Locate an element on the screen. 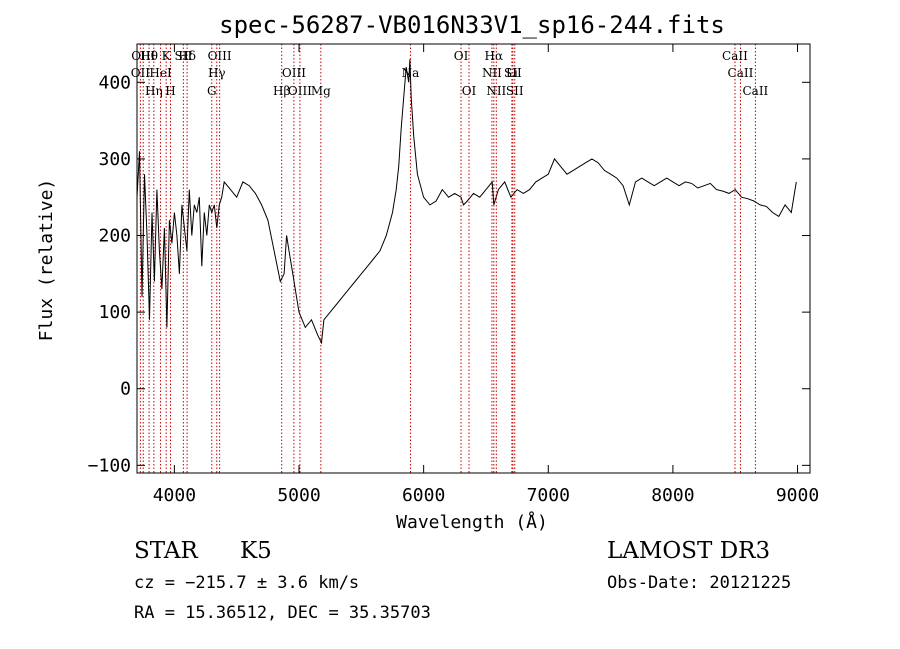 The height and width of the screenshot is (649, 900). line-marker-label: Mg is located at coordinates (321, 91).